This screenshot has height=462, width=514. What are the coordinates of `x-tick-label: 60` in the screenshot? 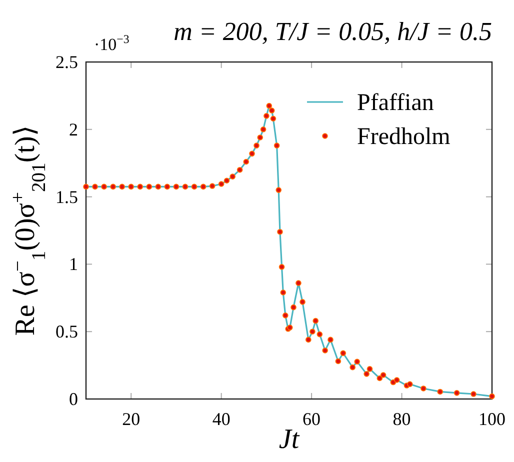 It's located at (311, 419).